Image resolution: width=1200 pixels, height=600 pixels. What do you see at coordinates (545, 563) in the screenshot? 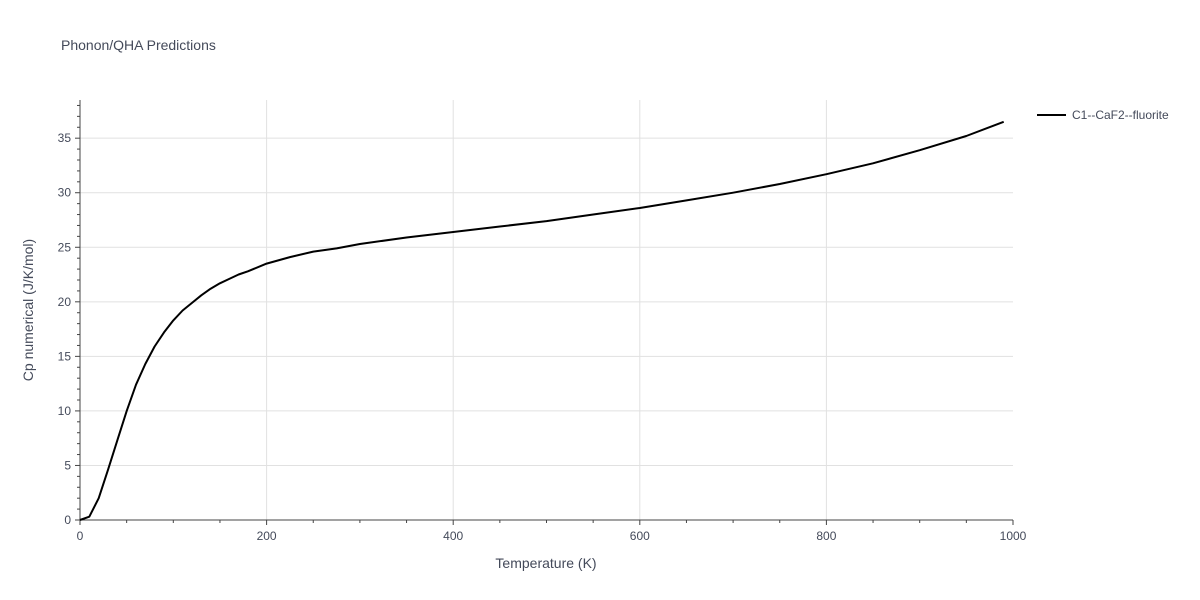
I see `x-axis-title: Temperature (K)` at bounding box center [545, 563].